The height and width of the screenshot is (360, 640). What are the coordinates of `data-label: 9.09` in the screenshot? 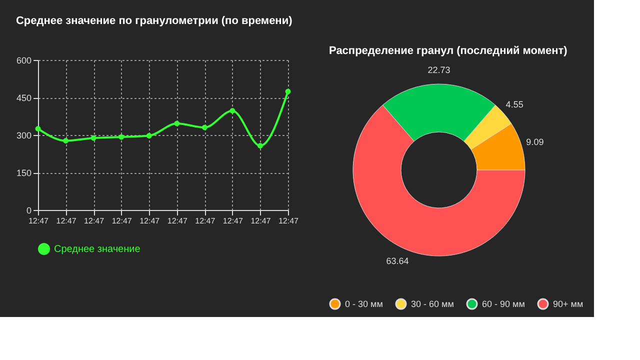 It's located at (535, 141).